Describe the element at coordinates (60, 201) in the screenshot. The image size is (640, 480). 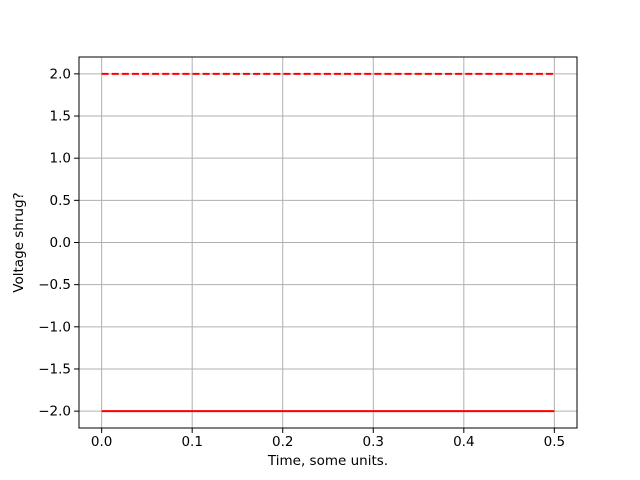
I see `y-tick-label: 0.5` at that location.